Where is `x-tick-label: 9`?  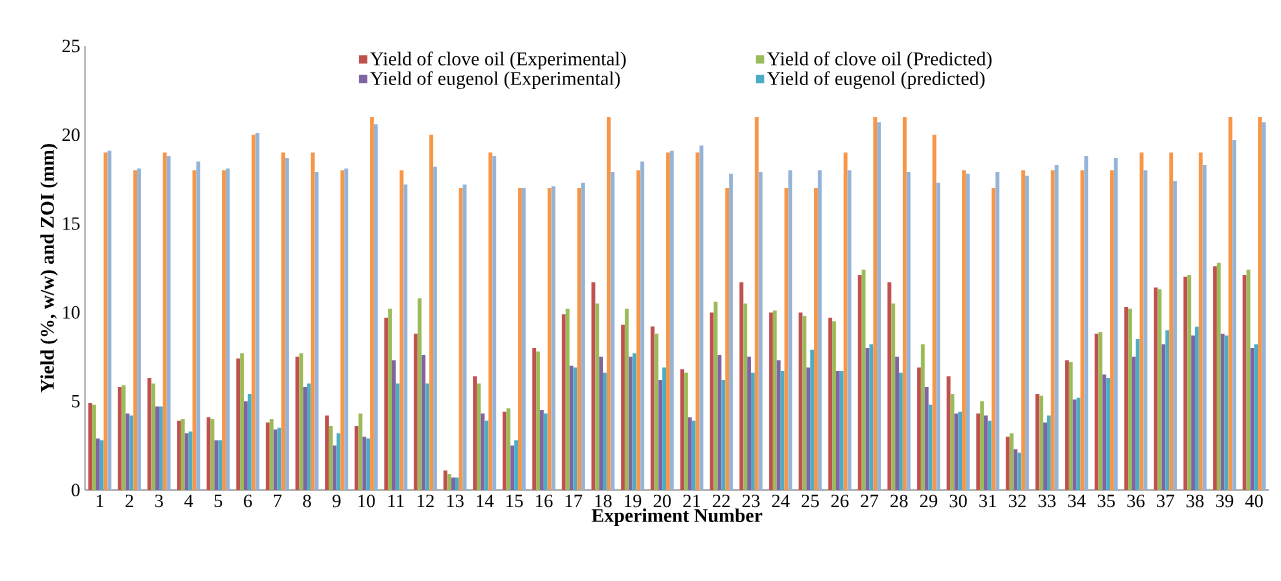
x-tick-label: 9 is located at coordinates (336, 501).